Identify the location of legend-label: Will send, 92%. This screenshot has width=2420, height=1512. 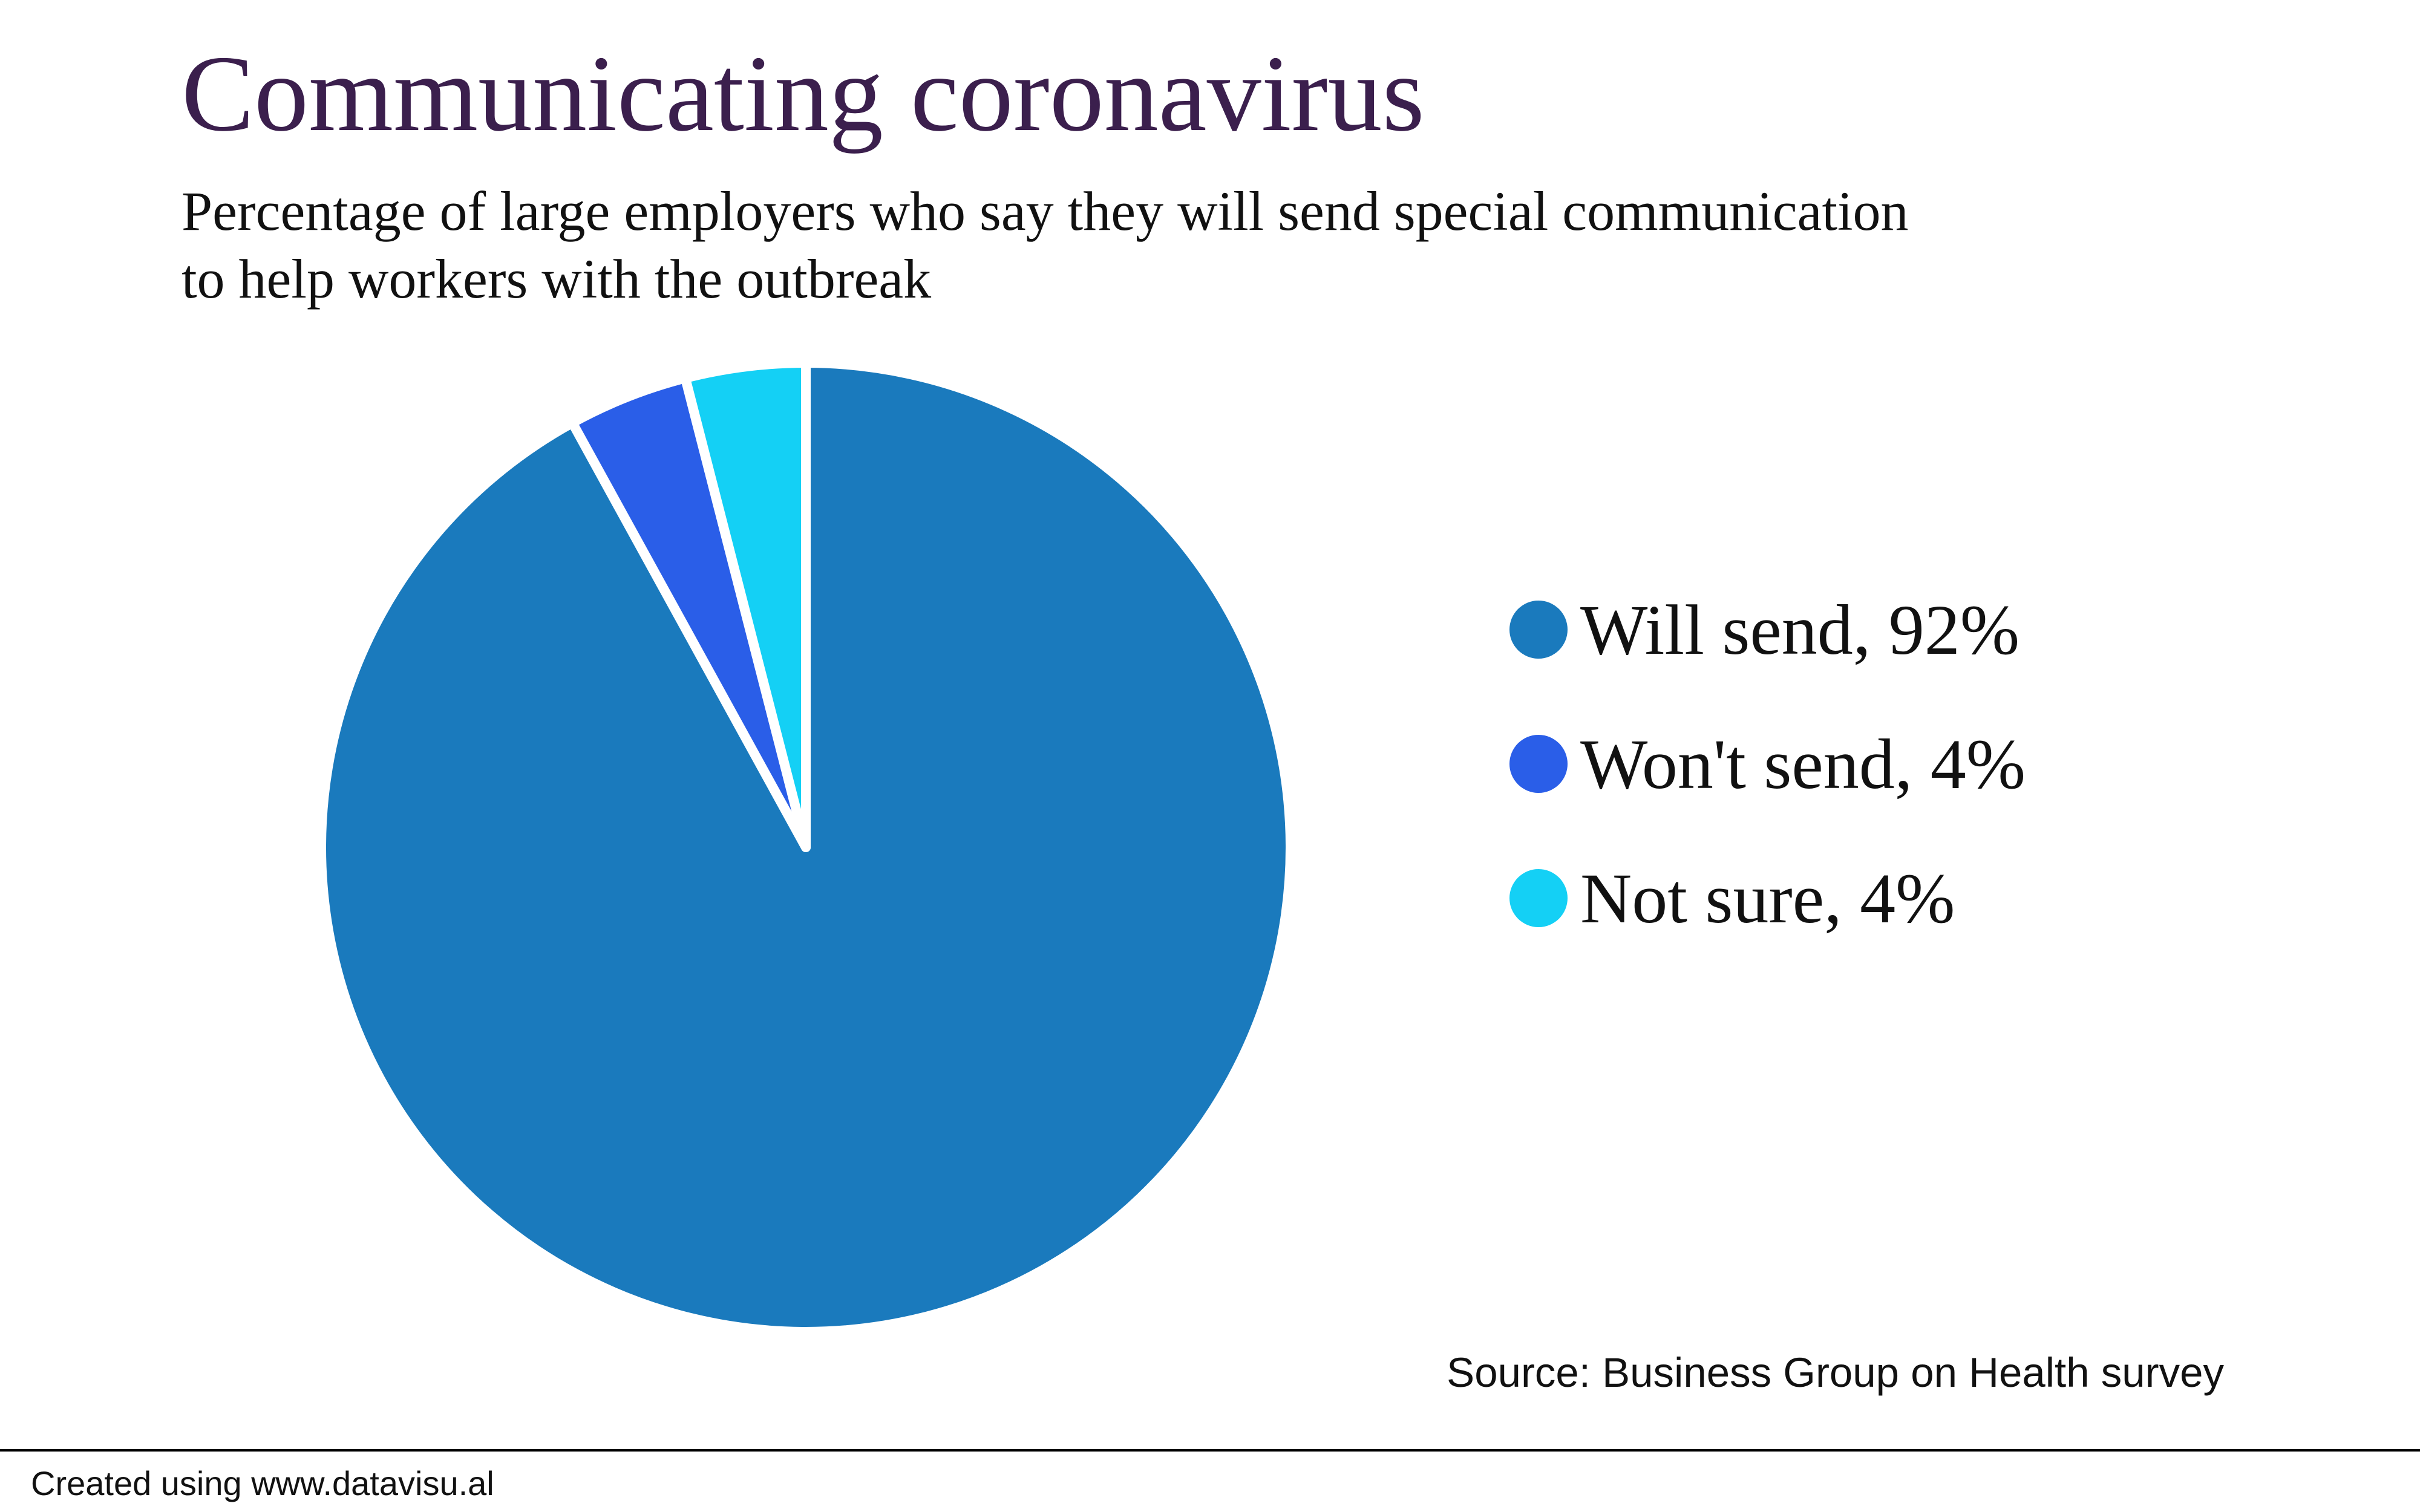
(1799, 630).